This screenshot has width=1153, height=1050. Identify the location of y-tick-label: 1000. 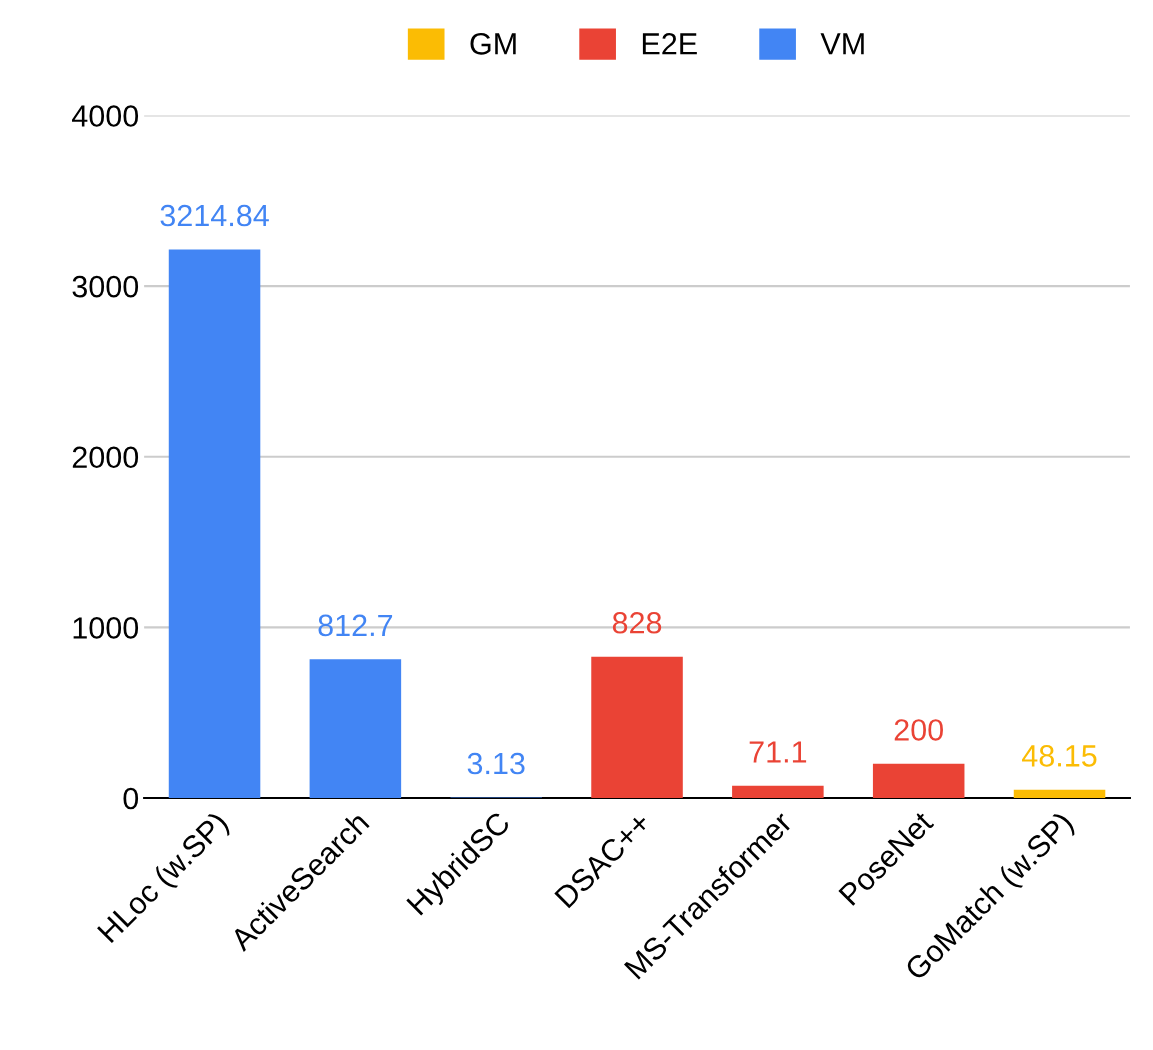
(106, 628).